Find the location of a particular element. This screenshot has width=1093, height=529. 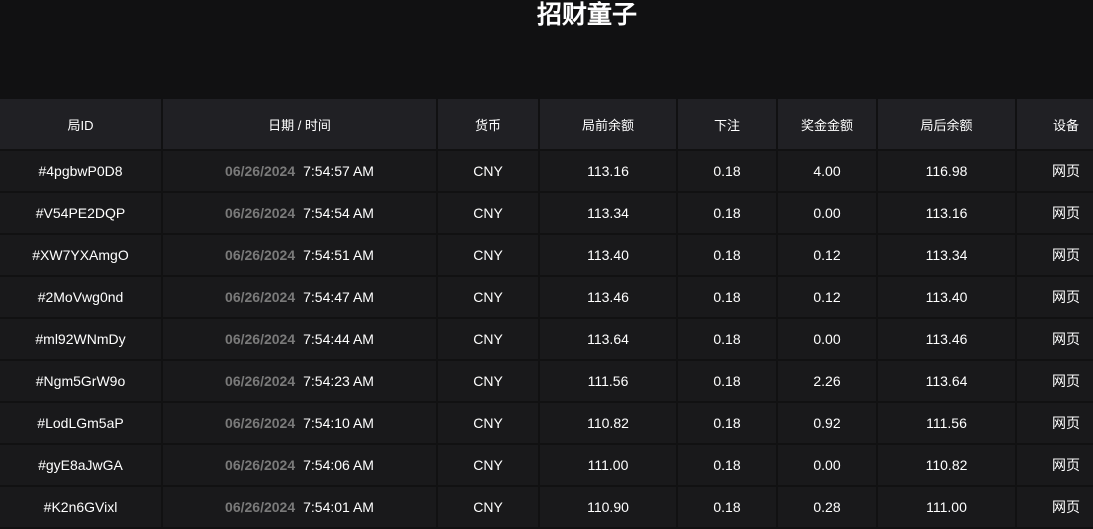

cell-balance-before: 113.40 is located at coordinates (608, 255).